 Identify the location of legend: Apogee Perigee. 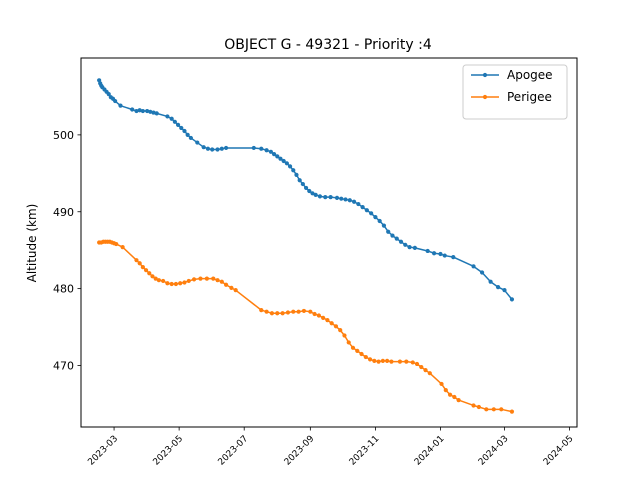
(515, 92).